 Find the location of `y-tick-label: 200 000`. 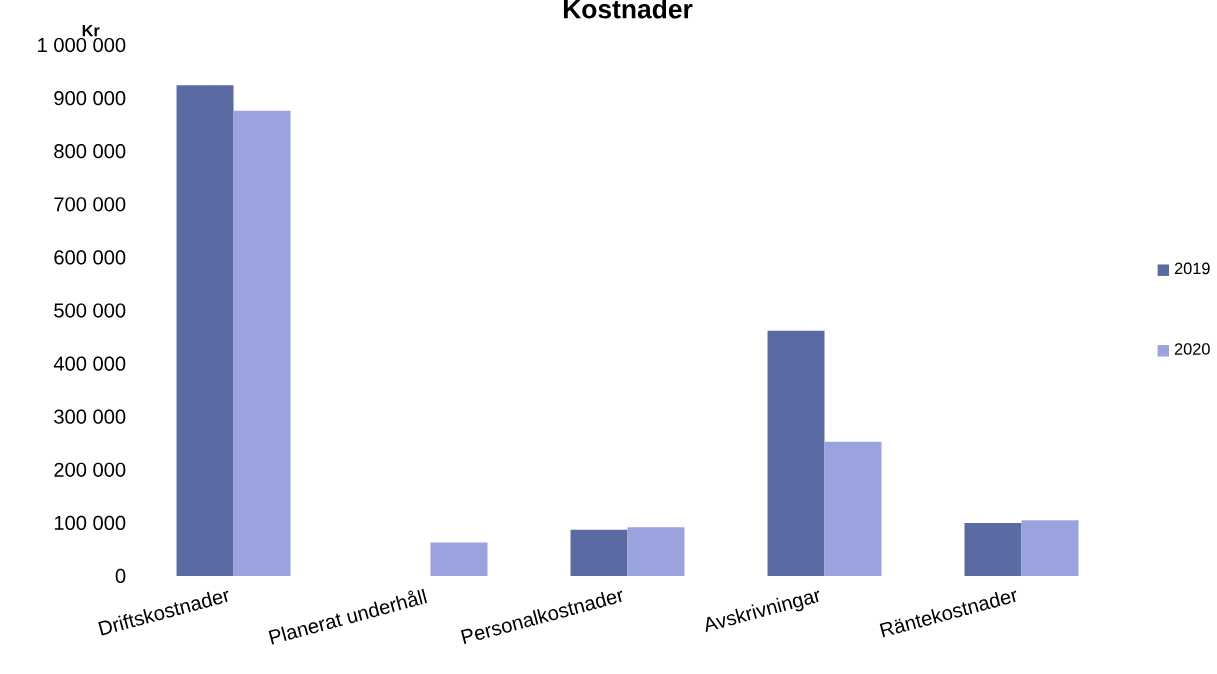

y-tick-label: 200 000 is located at coordinates (90, 469).